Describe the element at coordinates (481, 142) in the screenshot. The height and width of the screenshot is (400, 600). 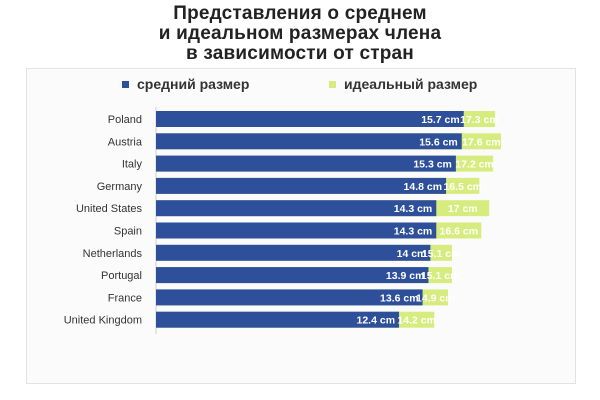
I see `data-label-ideal: 17.6 cm` at that location.